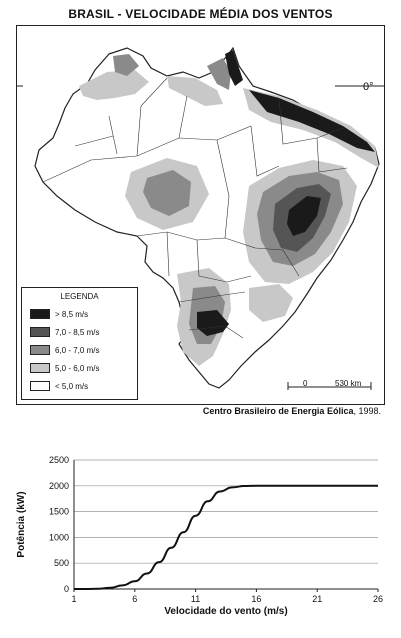 The height and width of the screenshot is (638, 401). I want to click on y-tick-label: 500, so click(61, 563).